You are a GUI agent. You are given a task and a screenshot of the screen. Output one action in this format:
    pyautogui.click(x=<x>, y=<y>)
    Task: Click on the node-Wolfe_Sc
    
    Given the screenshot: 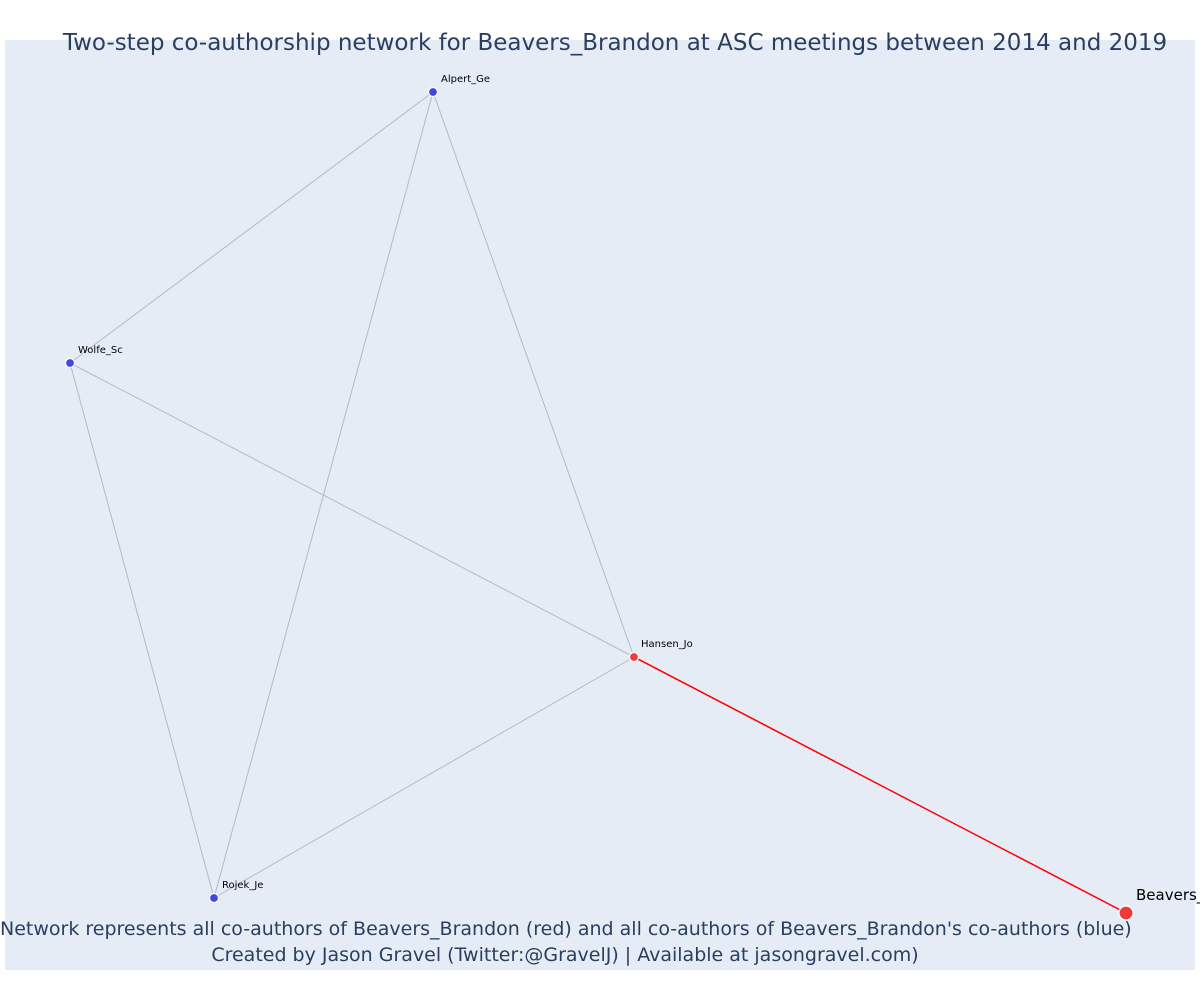 What is the action you would take?
    pyautogui.click(x=70, y=363)
    